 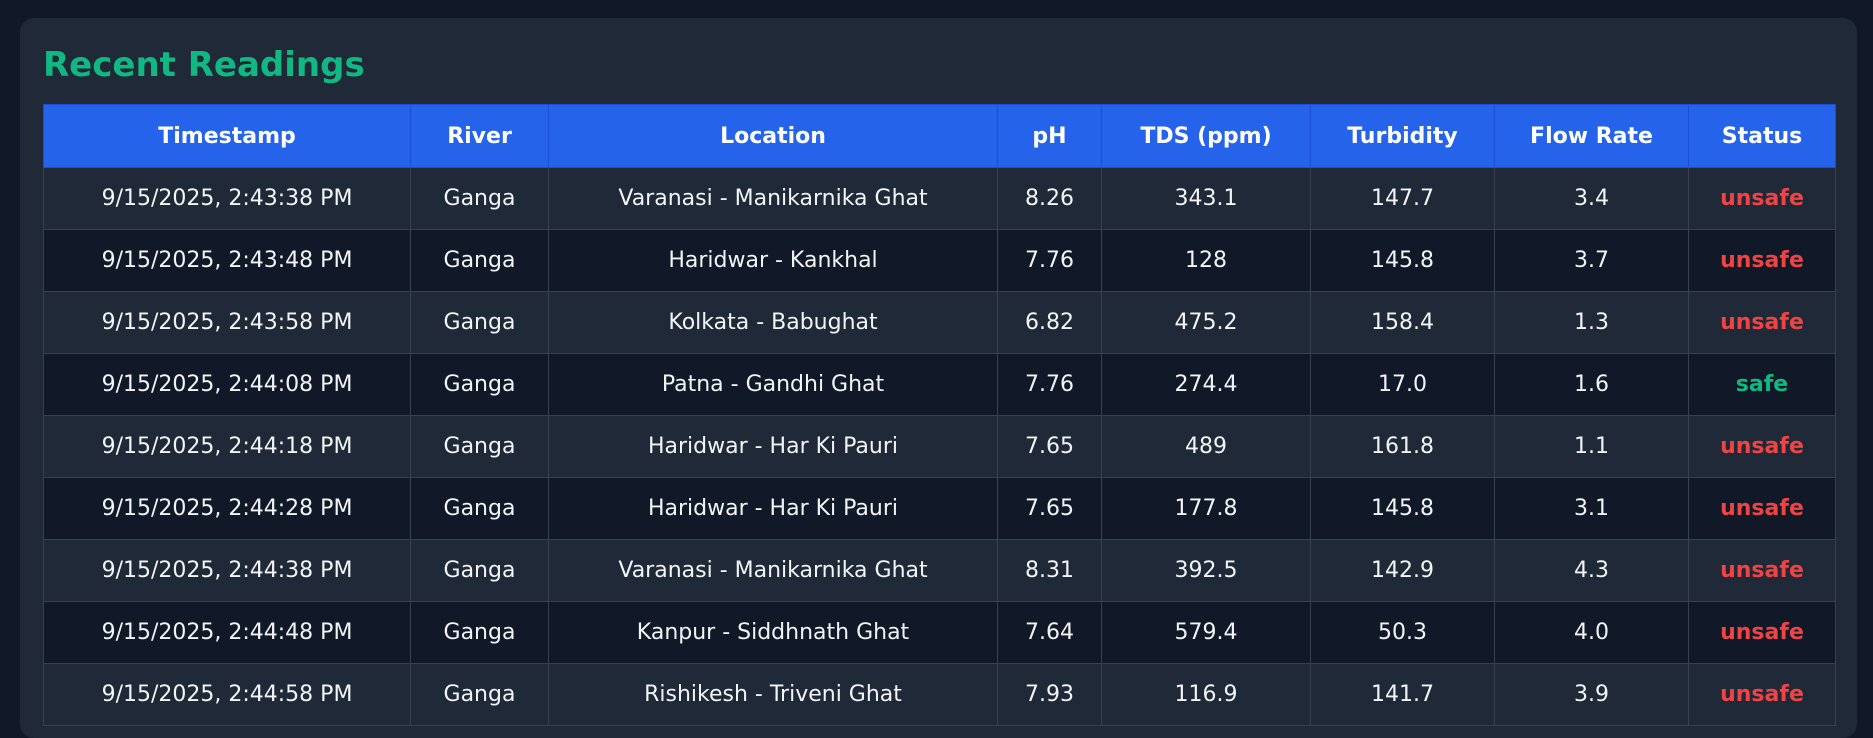 I want to click on cell-ph: 8.26, so click(x=1049, y=198).